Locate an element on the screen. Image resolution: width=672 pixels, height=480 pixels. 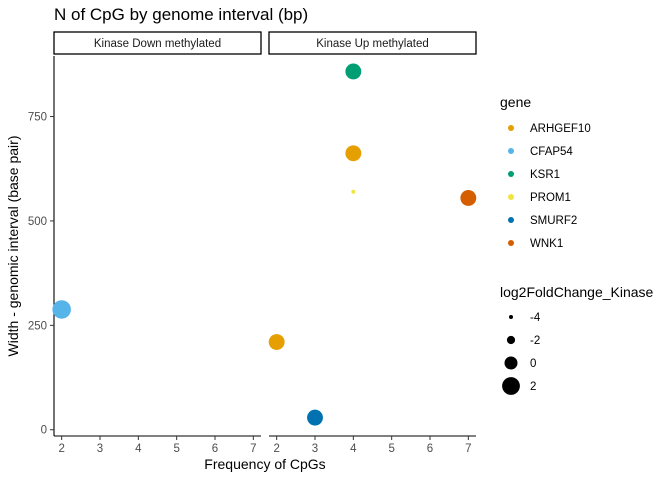
legend-label: CFAP54 is located at coordinates (551, 152).